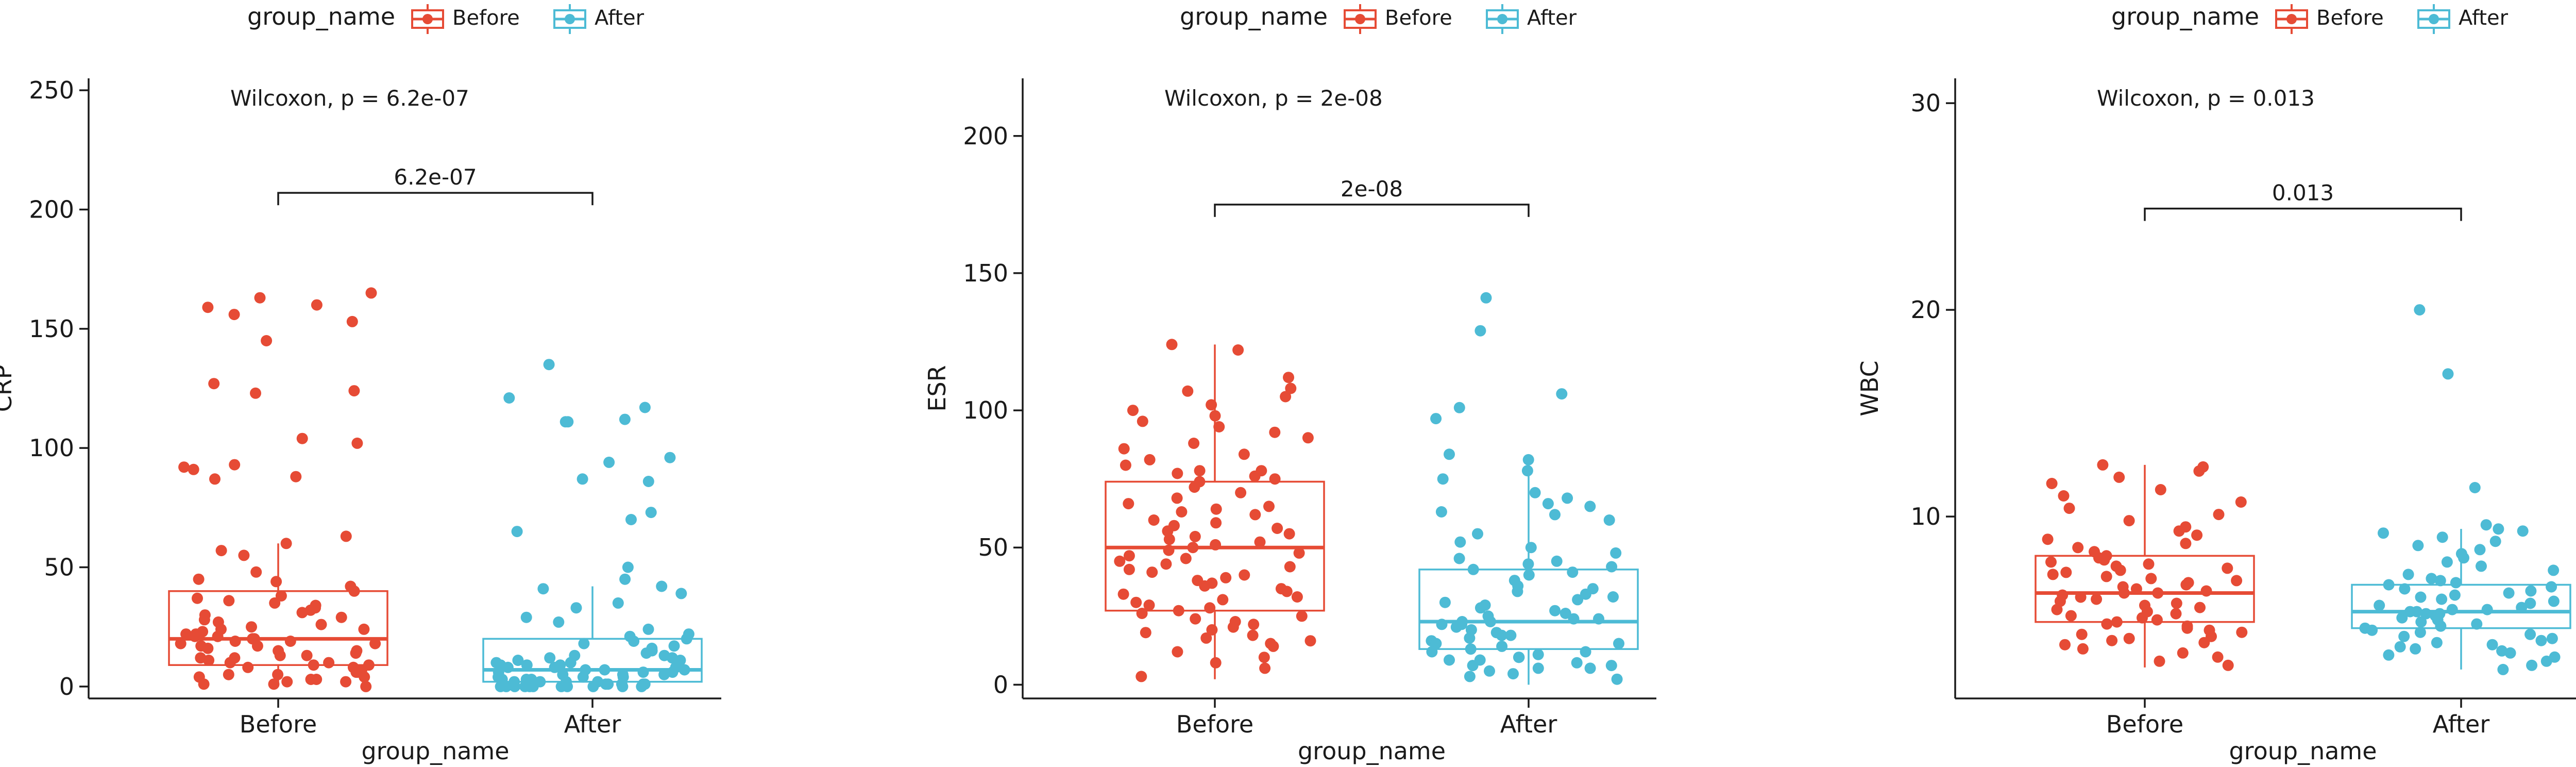  I want to click on bracket-line, so click(1372, 210).